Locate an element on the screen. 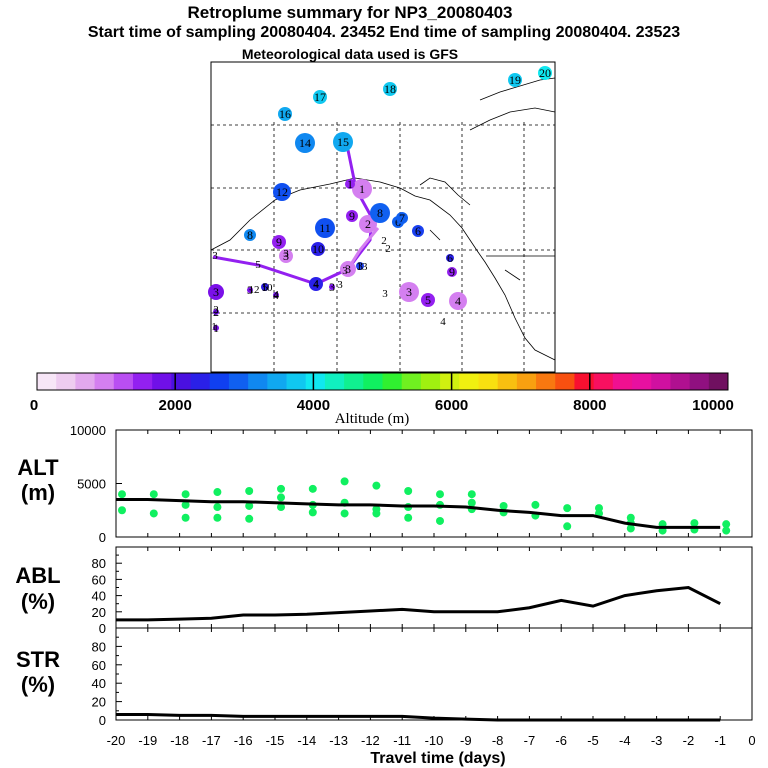 This screenshot has width=768, height=768. y-tick-label: 40 is located at coordinates (99, 596).